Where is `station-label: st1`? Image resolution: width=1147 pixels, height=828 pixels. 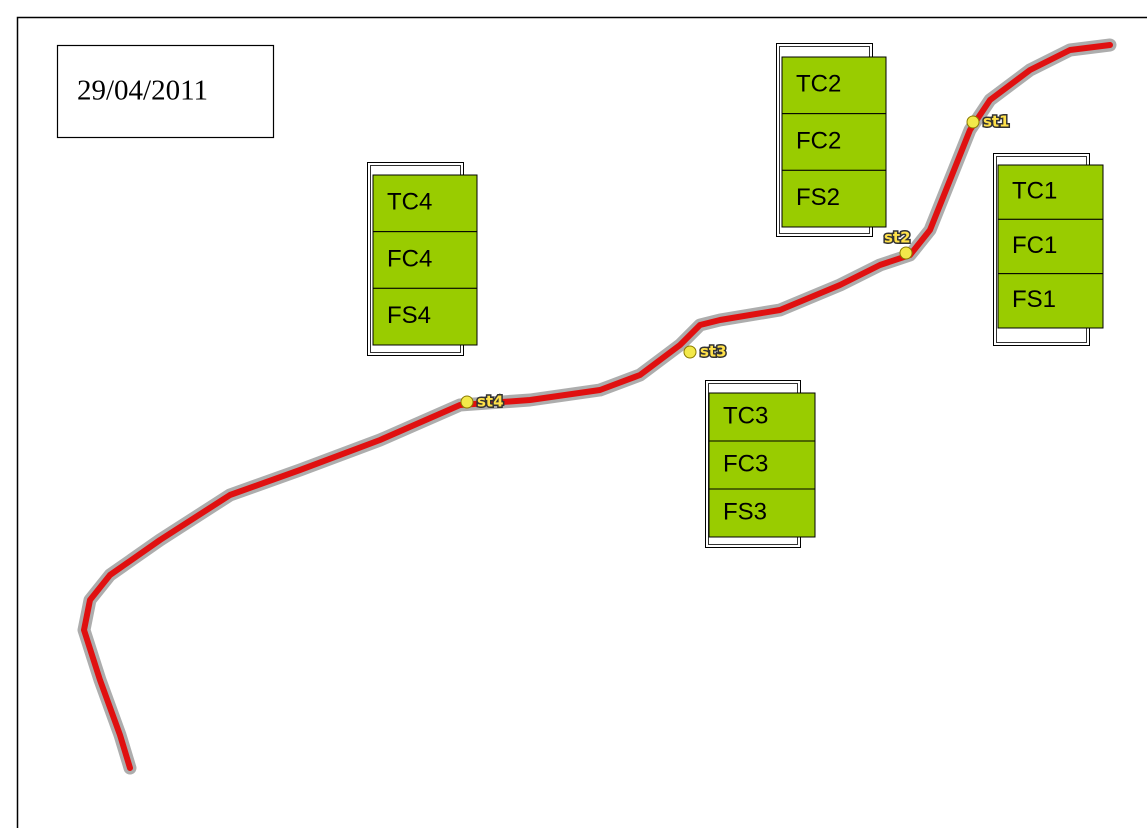
station-label: st1 is located at coordinates (996, 122).